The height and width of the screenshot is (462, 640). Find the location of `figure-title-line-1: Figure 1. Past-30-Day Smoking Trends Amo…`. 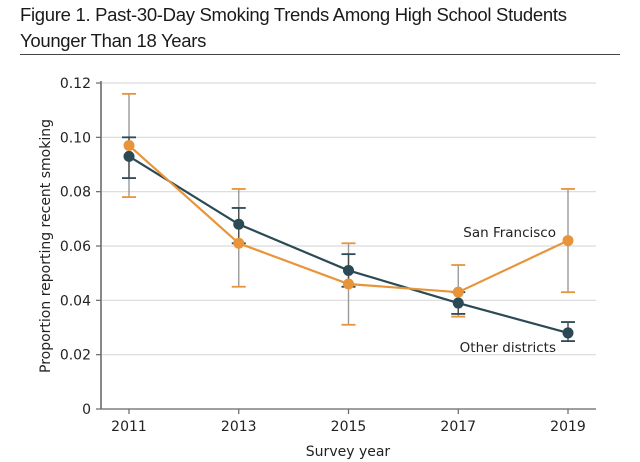

figure-title-line-1: Figure 1. Past-30-Day Smoking Trends Amo… is located at coordinates (293, 14).